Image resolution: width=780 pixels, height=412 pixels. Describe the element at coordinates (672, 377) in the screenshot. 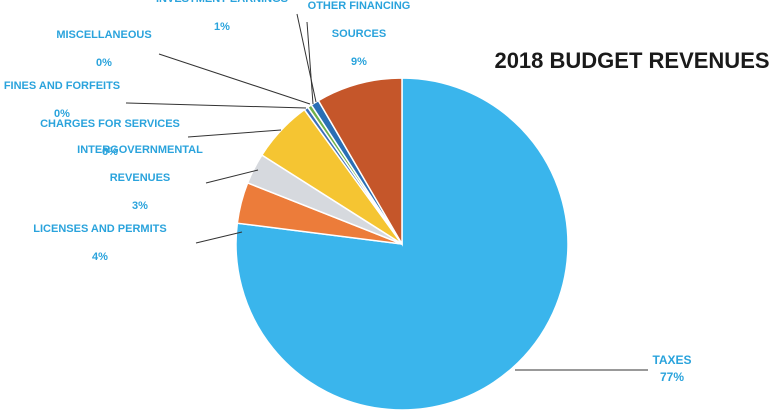

I see `slice-percent-label: 77%` at that location.